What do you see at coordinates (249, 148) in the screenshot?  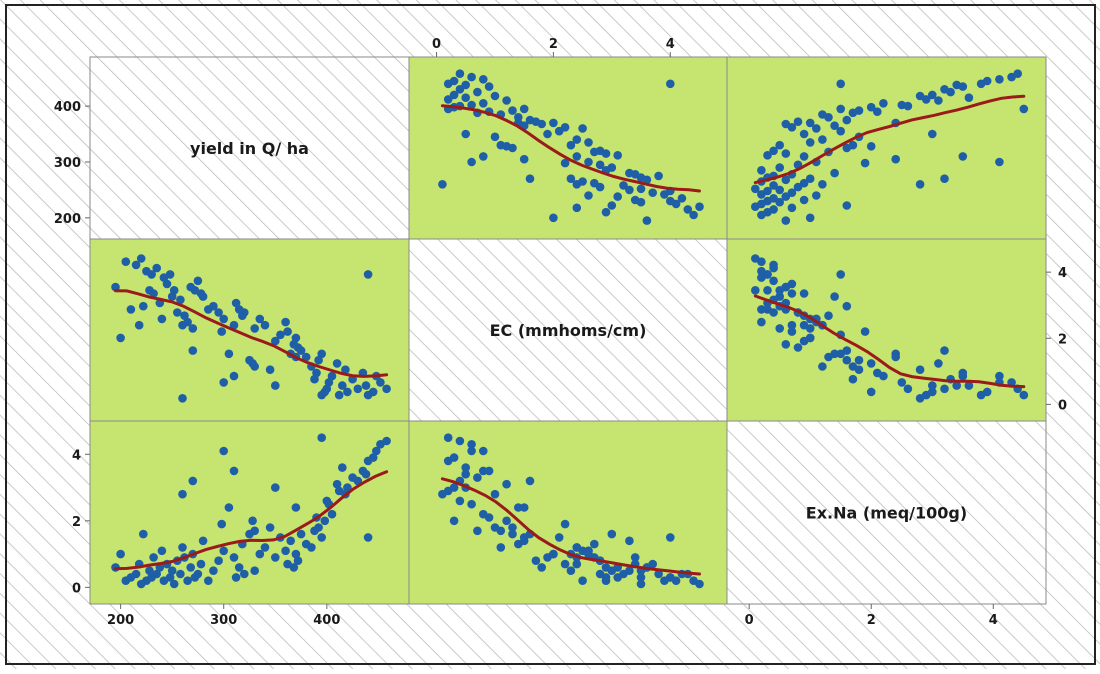 I see `variable-label: yield in Q/ ha` at bounding box center [249, 148].